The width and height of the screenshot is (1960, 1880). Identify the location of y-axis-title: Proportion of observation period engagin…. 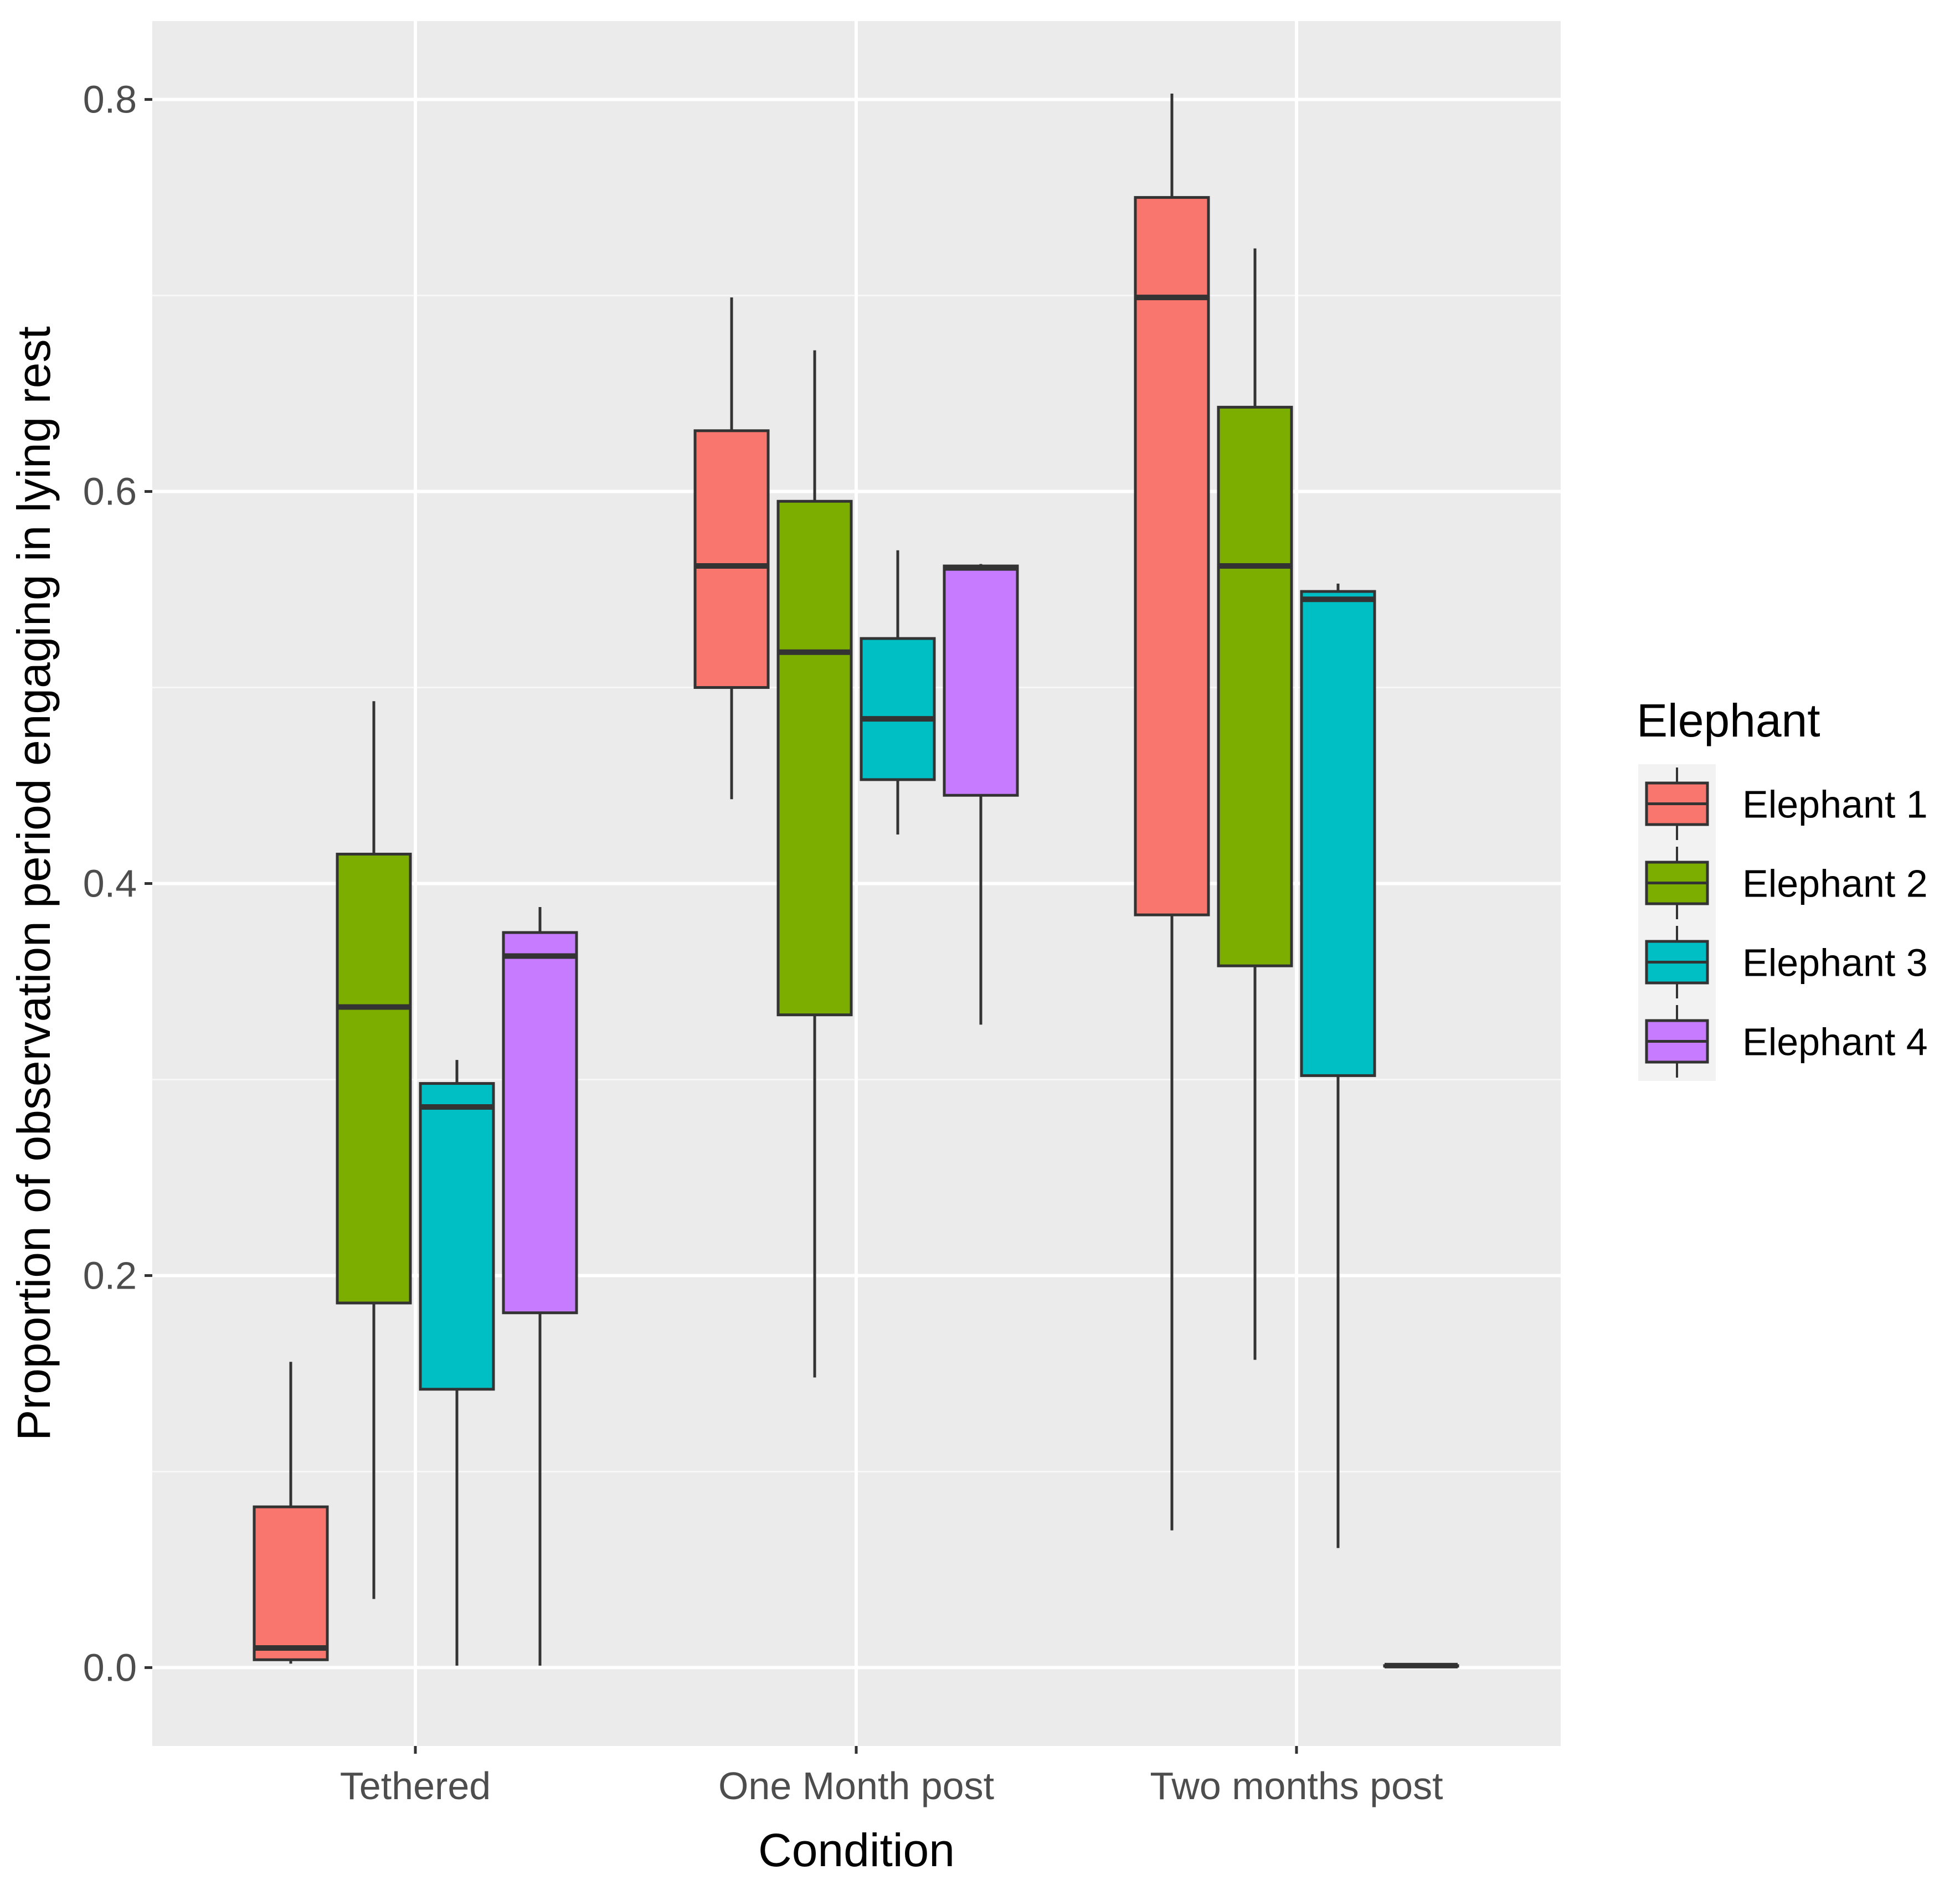
(34, 884).